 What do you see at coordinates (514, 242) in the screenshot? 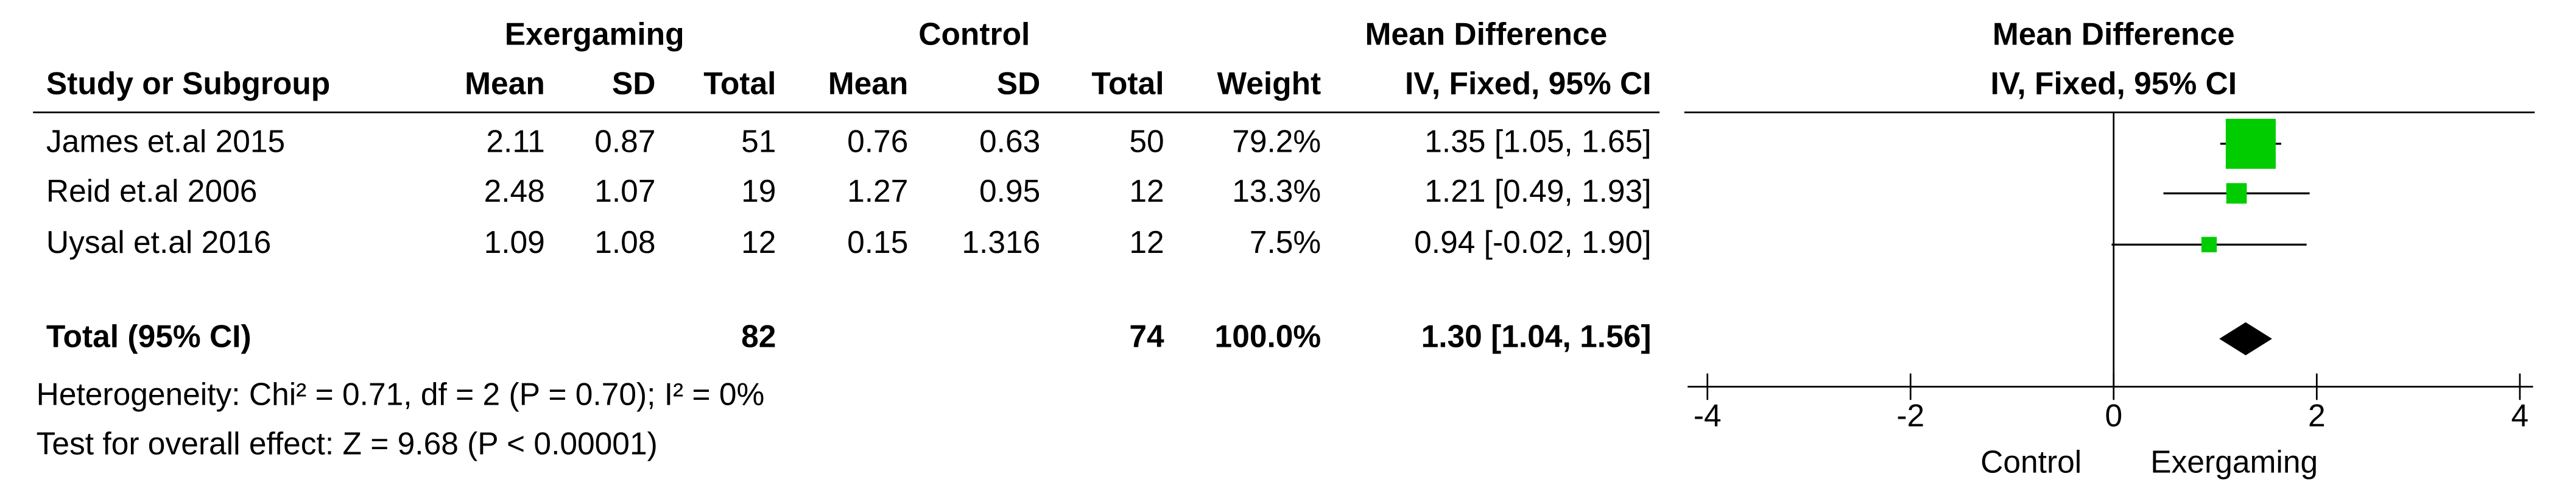
I see `cell: 1.09` at bounding box center [514, 242].